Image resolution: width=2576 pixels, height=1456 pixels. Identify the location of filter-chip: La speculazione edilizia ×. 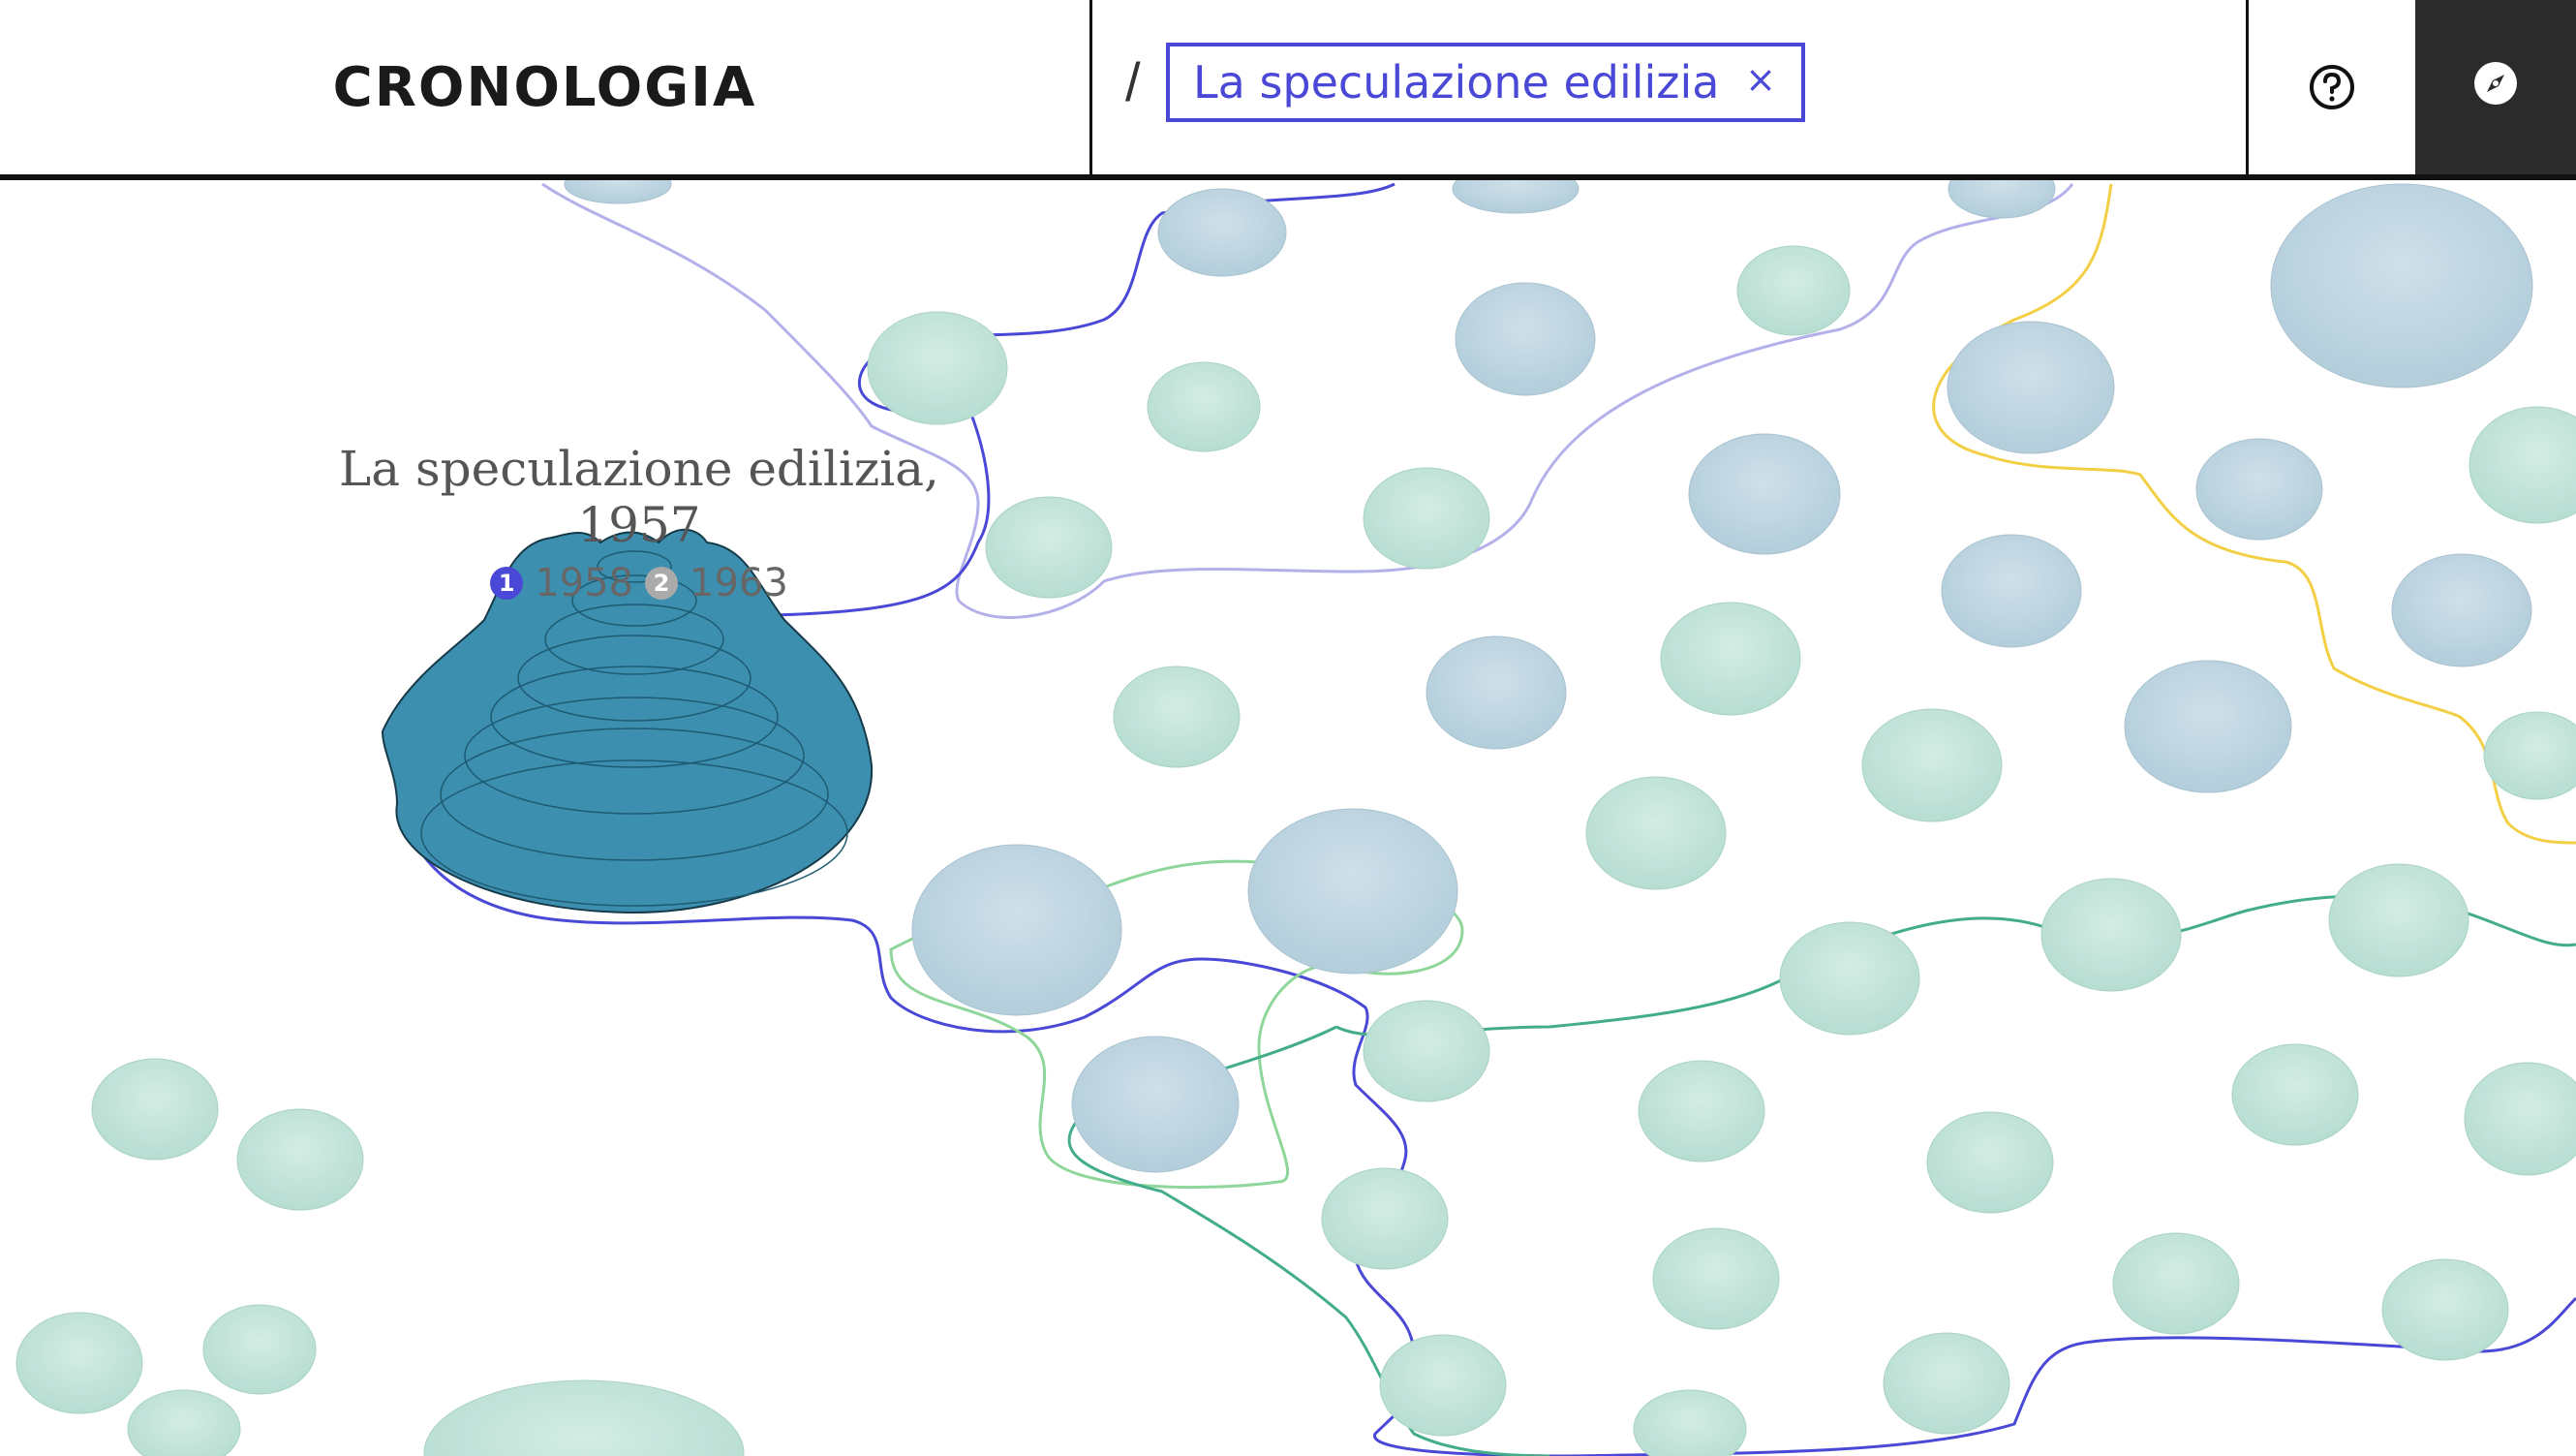
(1485, 83).